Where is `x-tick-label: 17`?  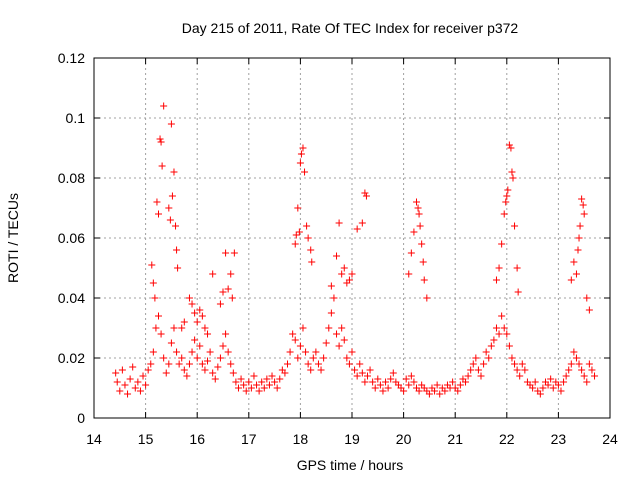
x-tick-label: 17 is located at coordinates (249, 439).